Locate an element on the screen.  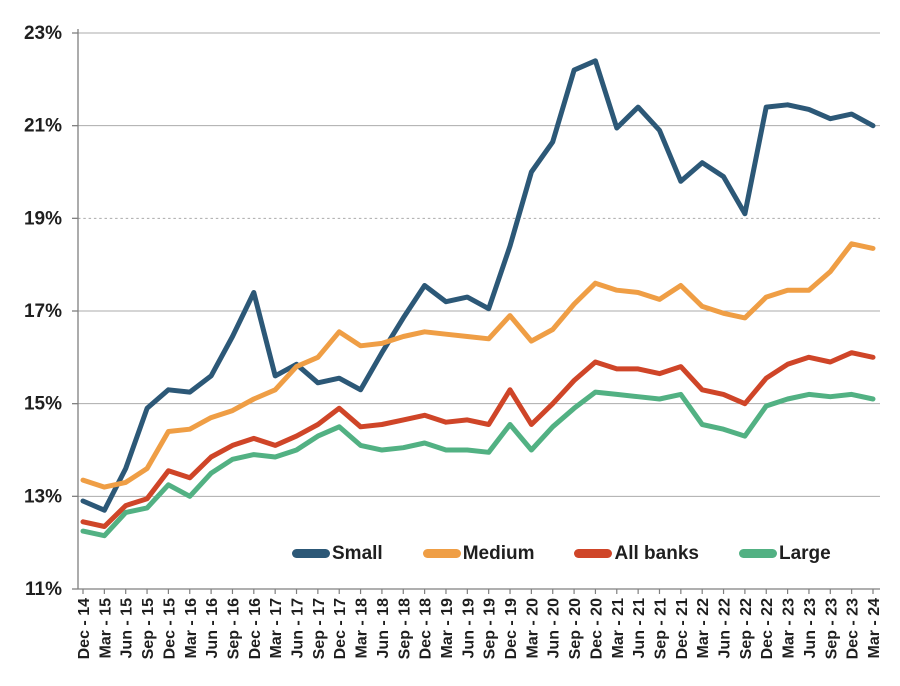
x-tick-label-Sep - 16: Sep - 16 is located at coordinates (233, 628).